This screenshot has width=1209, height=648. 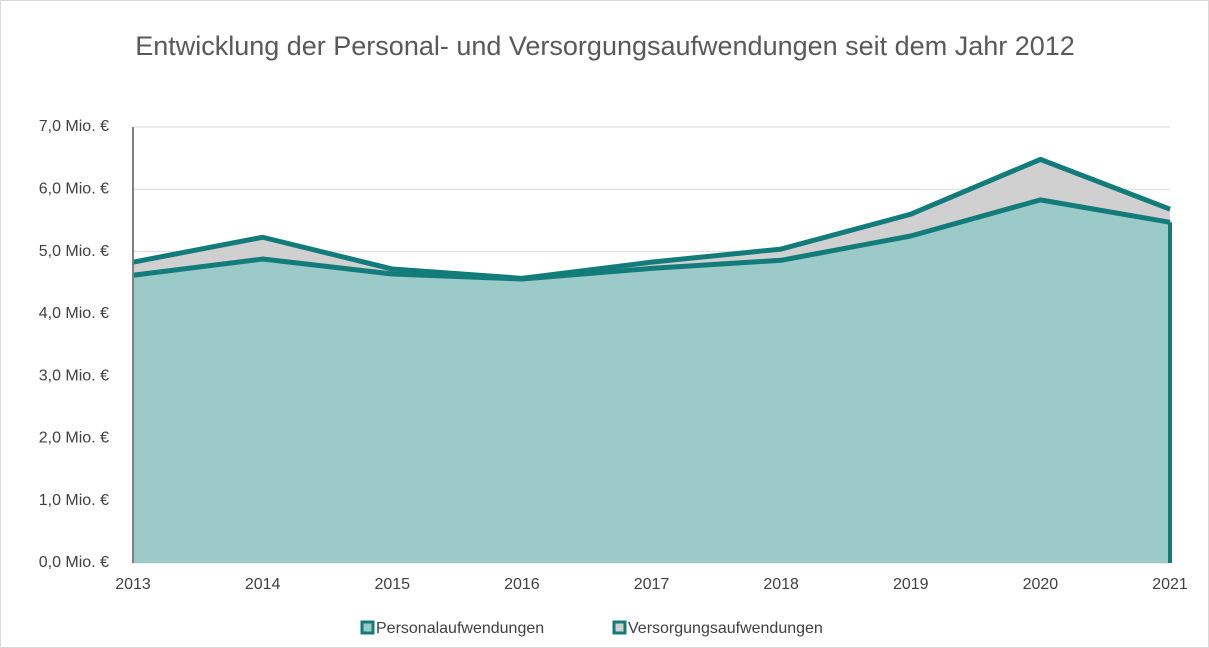 I want to click on x-tick-label: 2015, so click(x=392, y=584).